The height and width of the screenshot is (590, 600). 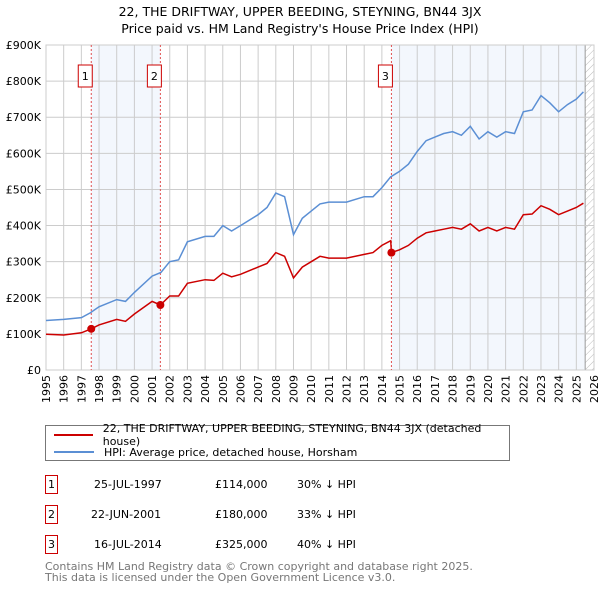 What do you see at coordinates (24, 298) in the screenshot?
I see `y-tick-label: £200K` at bounding box center [24, 298].